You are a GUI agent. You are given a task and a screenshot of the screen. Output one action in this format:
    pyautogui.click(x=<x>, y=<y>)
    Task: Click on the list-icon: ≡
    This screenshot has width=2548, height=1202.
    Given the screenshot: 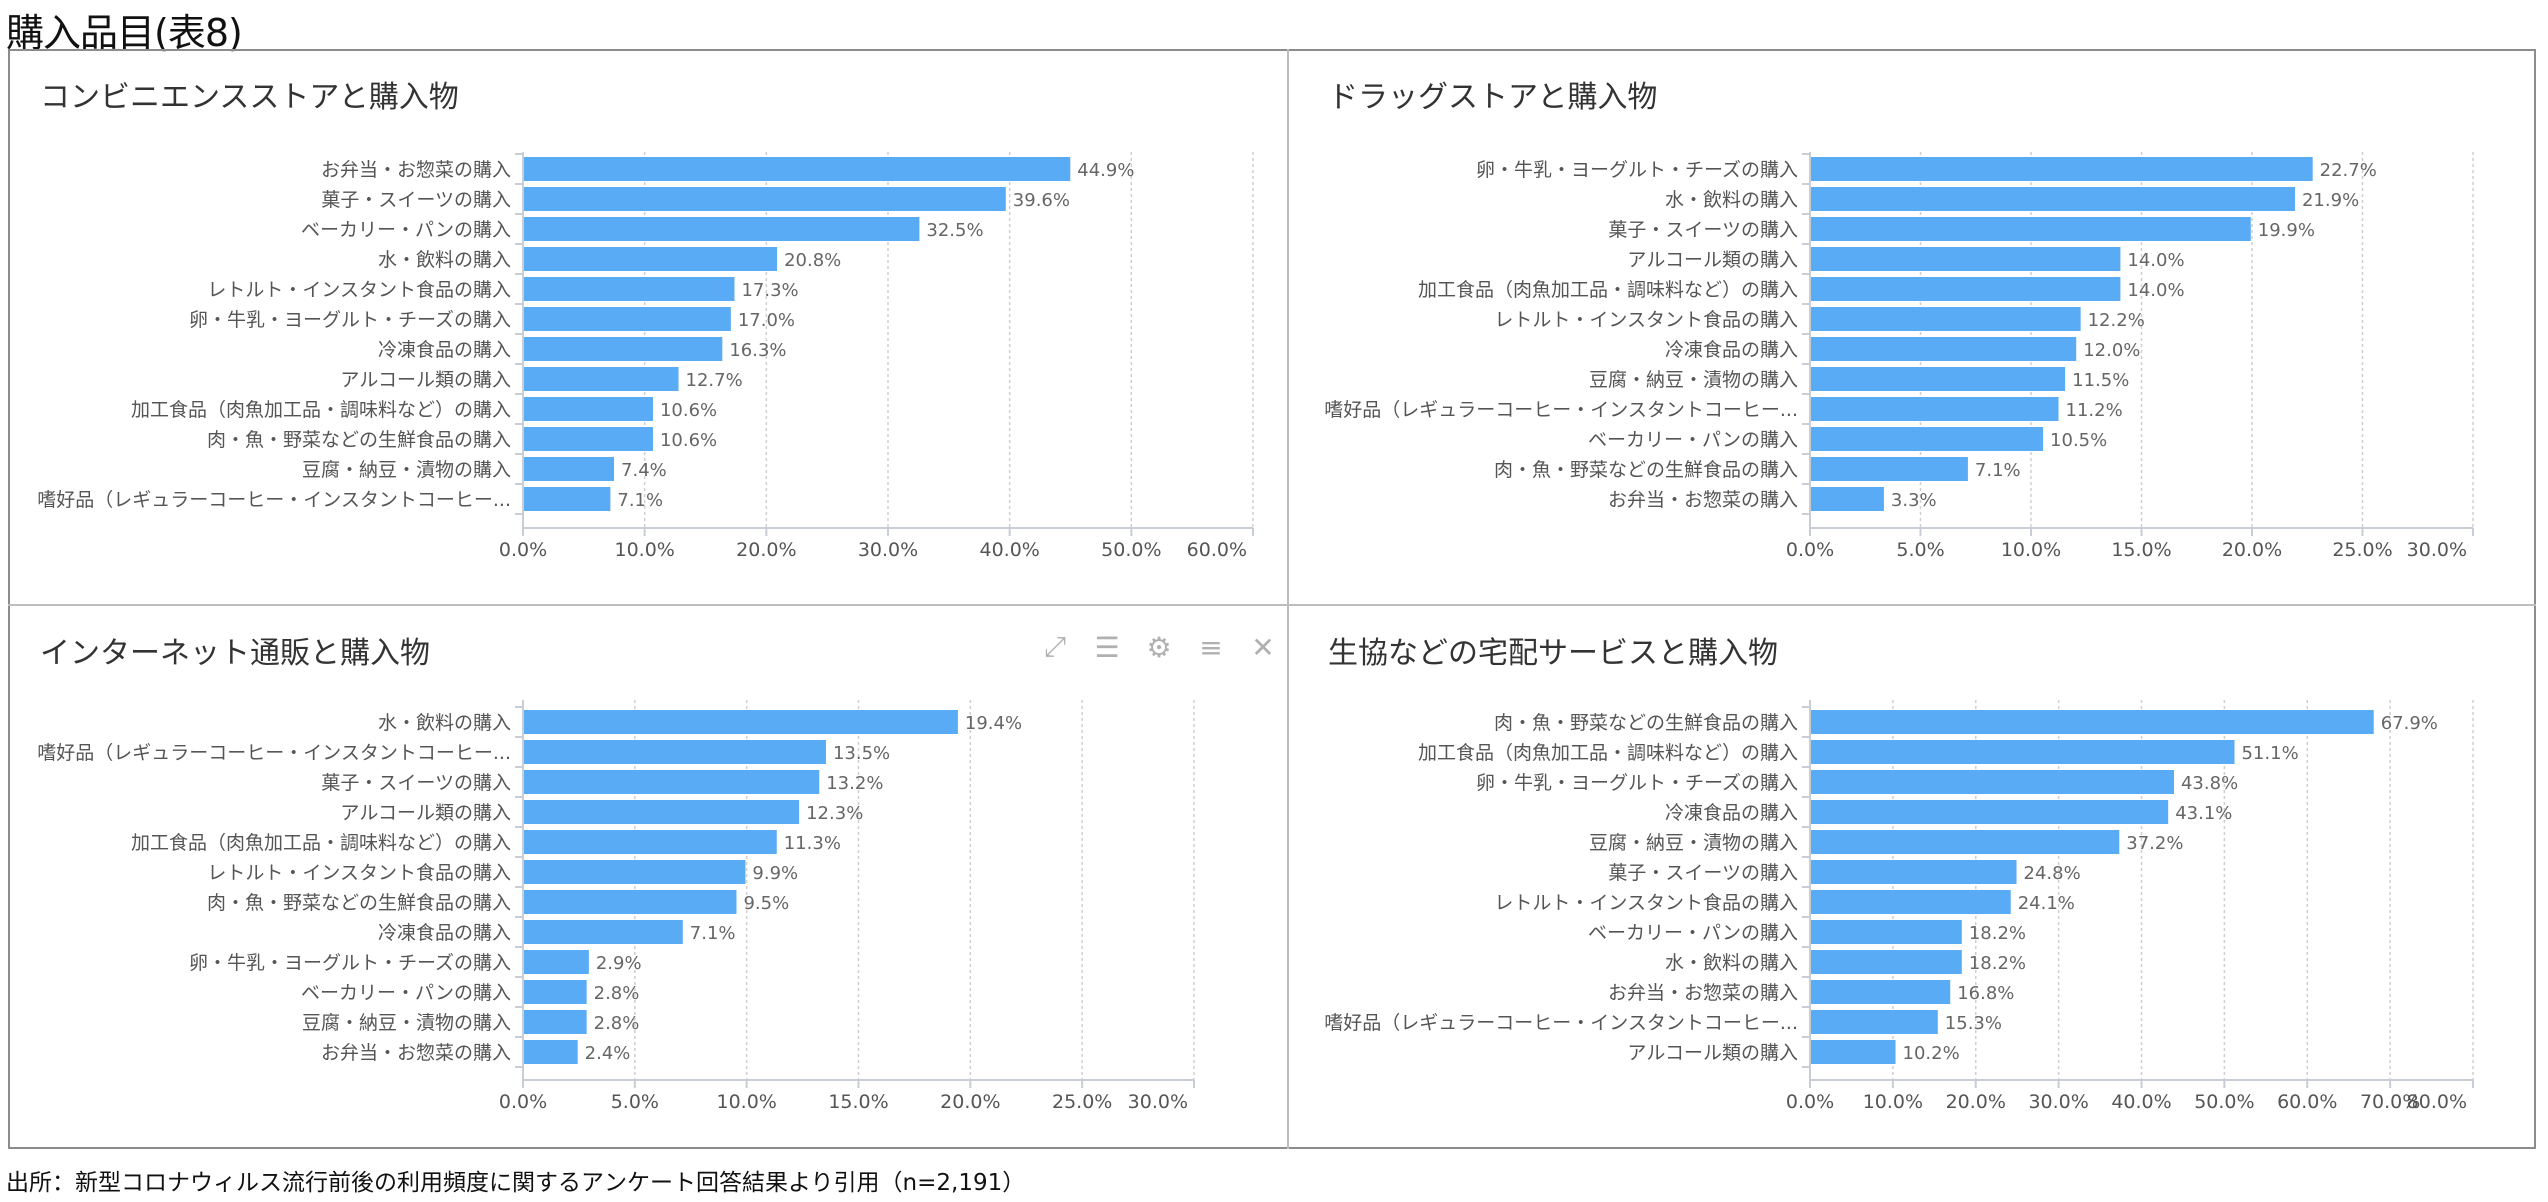 What is the action you would take?
    pyautogui.click(x=1211, y=647)
    